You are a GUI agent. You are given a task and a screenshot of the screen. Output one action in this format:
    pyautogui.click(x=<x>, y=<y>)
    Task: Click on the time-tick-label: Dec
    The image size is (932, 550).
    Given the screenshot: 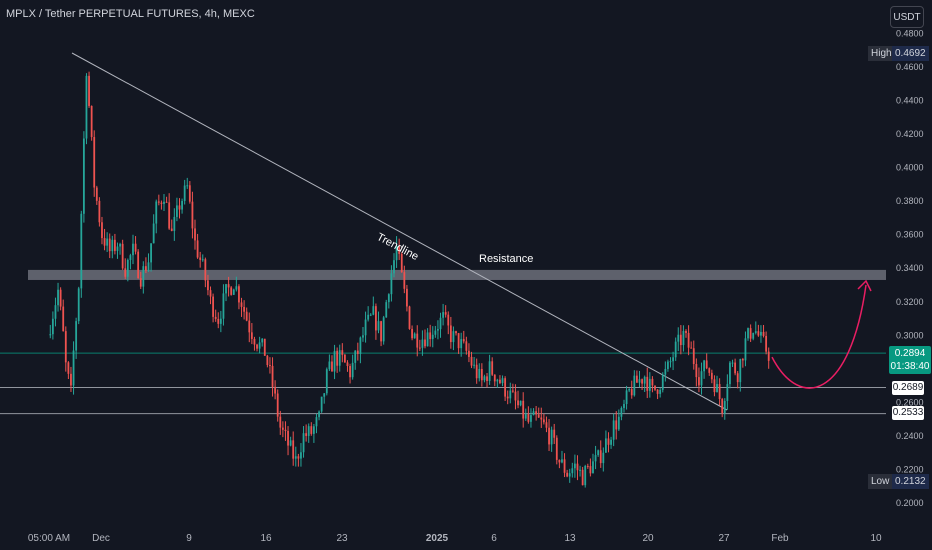 What is the action you would take?
    pyautogui.click(x=101, y=538)
    